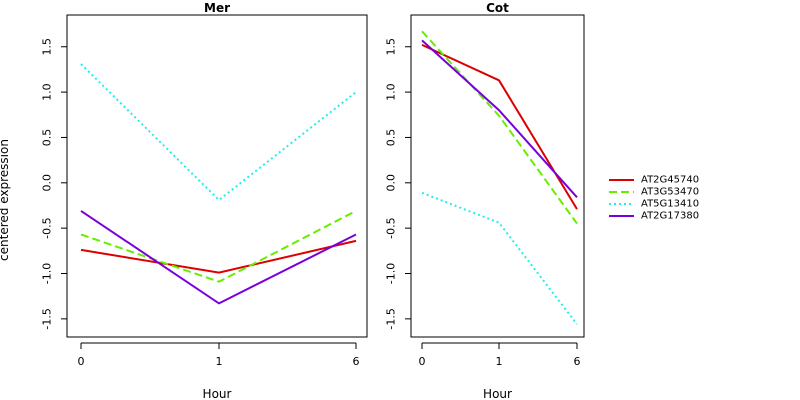 The height and width of the screenshot is (400, 800). I want to click on legend-label: AT5G13410, so click(670, 204).